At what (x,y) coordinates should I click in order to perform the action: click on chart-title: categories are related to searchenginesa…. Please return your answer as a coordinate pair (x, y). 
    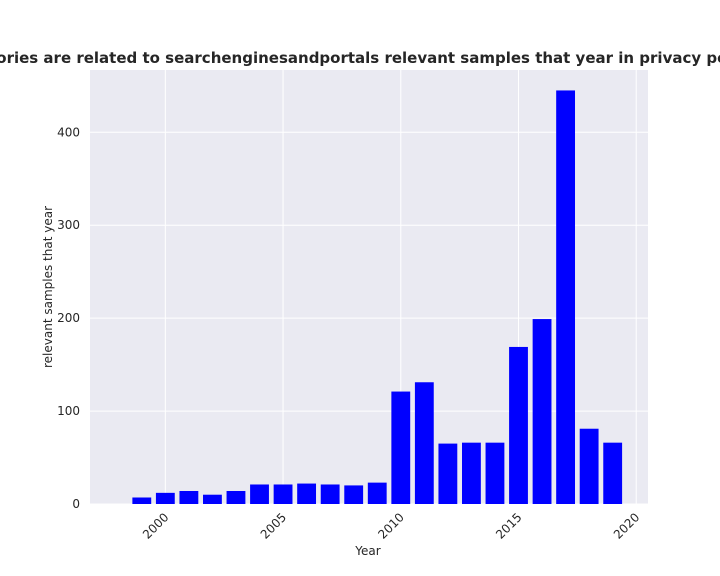
    Looking at the image, I should click on (360, 58).